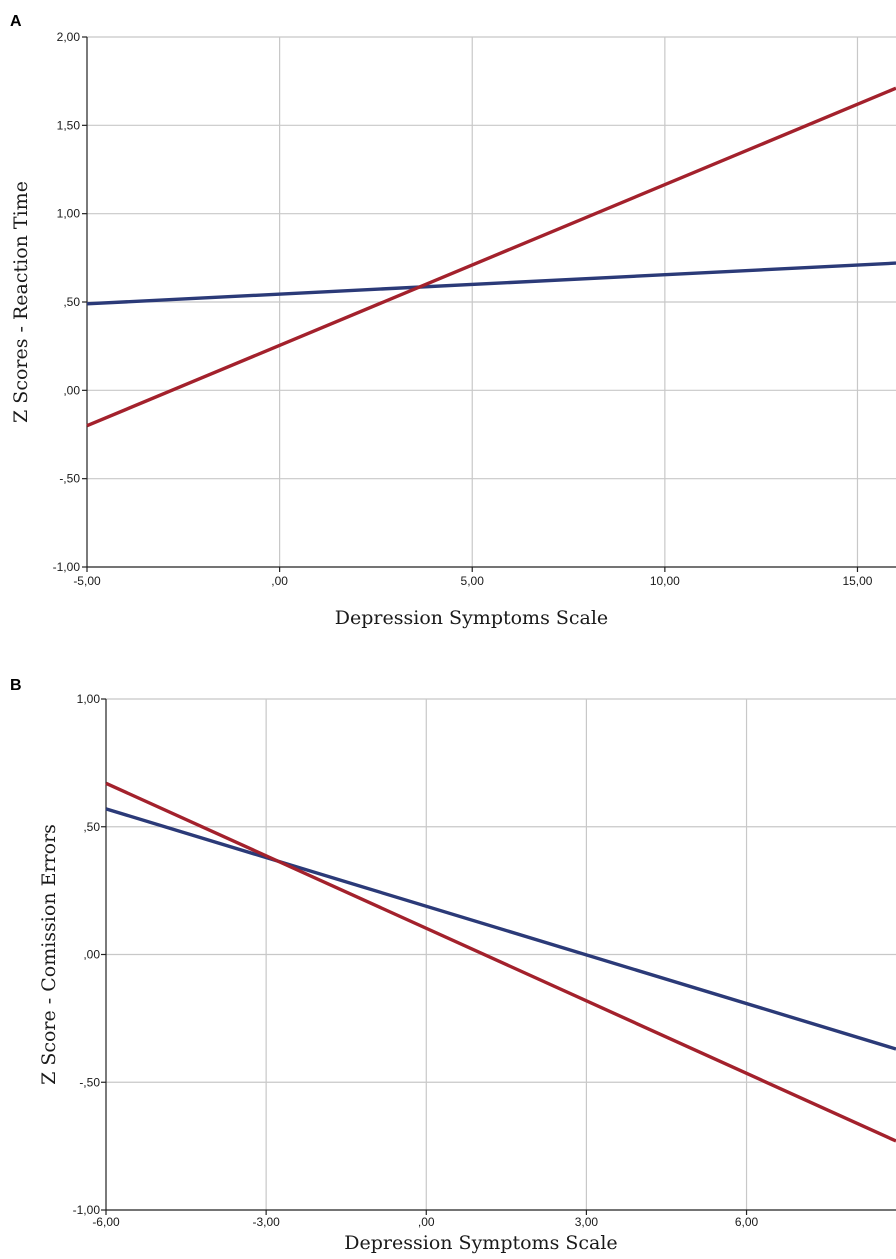 Image resolution: width=896 pixels, height=1259 pixels. What do you see at coordinates (69, 125) in the screenshot?
I see `y-tick-label: 1,50` at bounding box center [69, 125].